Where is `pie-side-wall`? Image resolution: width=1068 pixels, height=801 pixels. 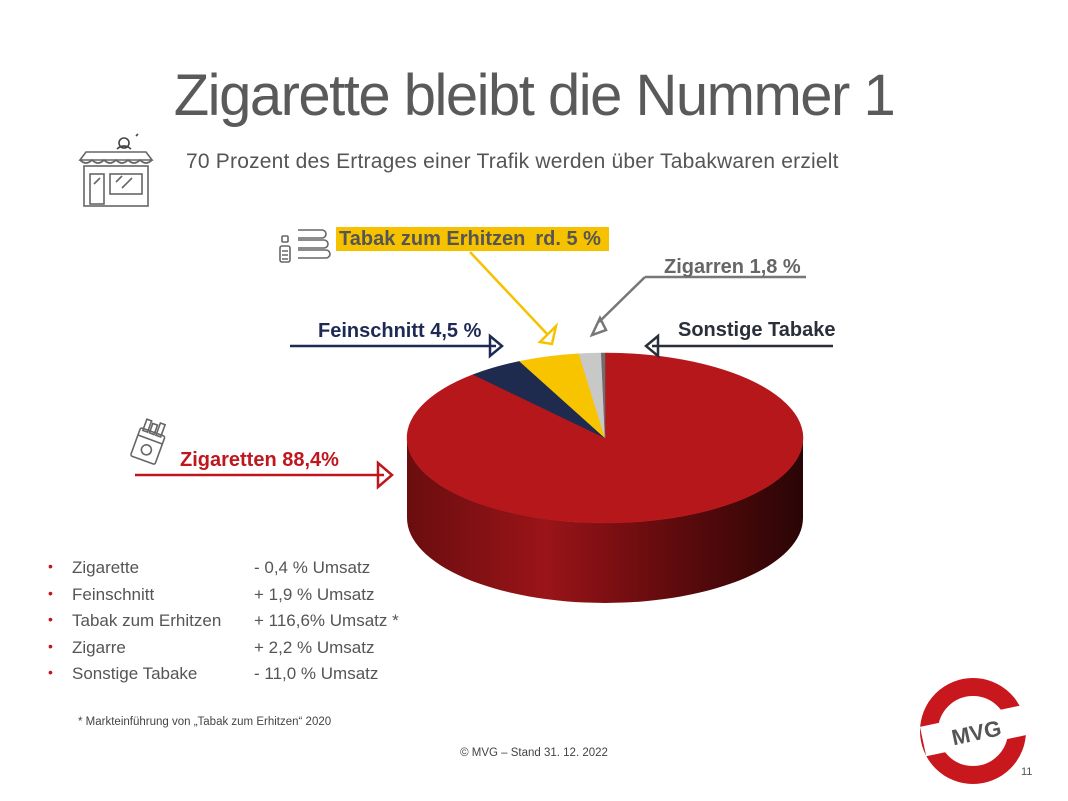 pie-side-wall is located at coordinates (605, 520).